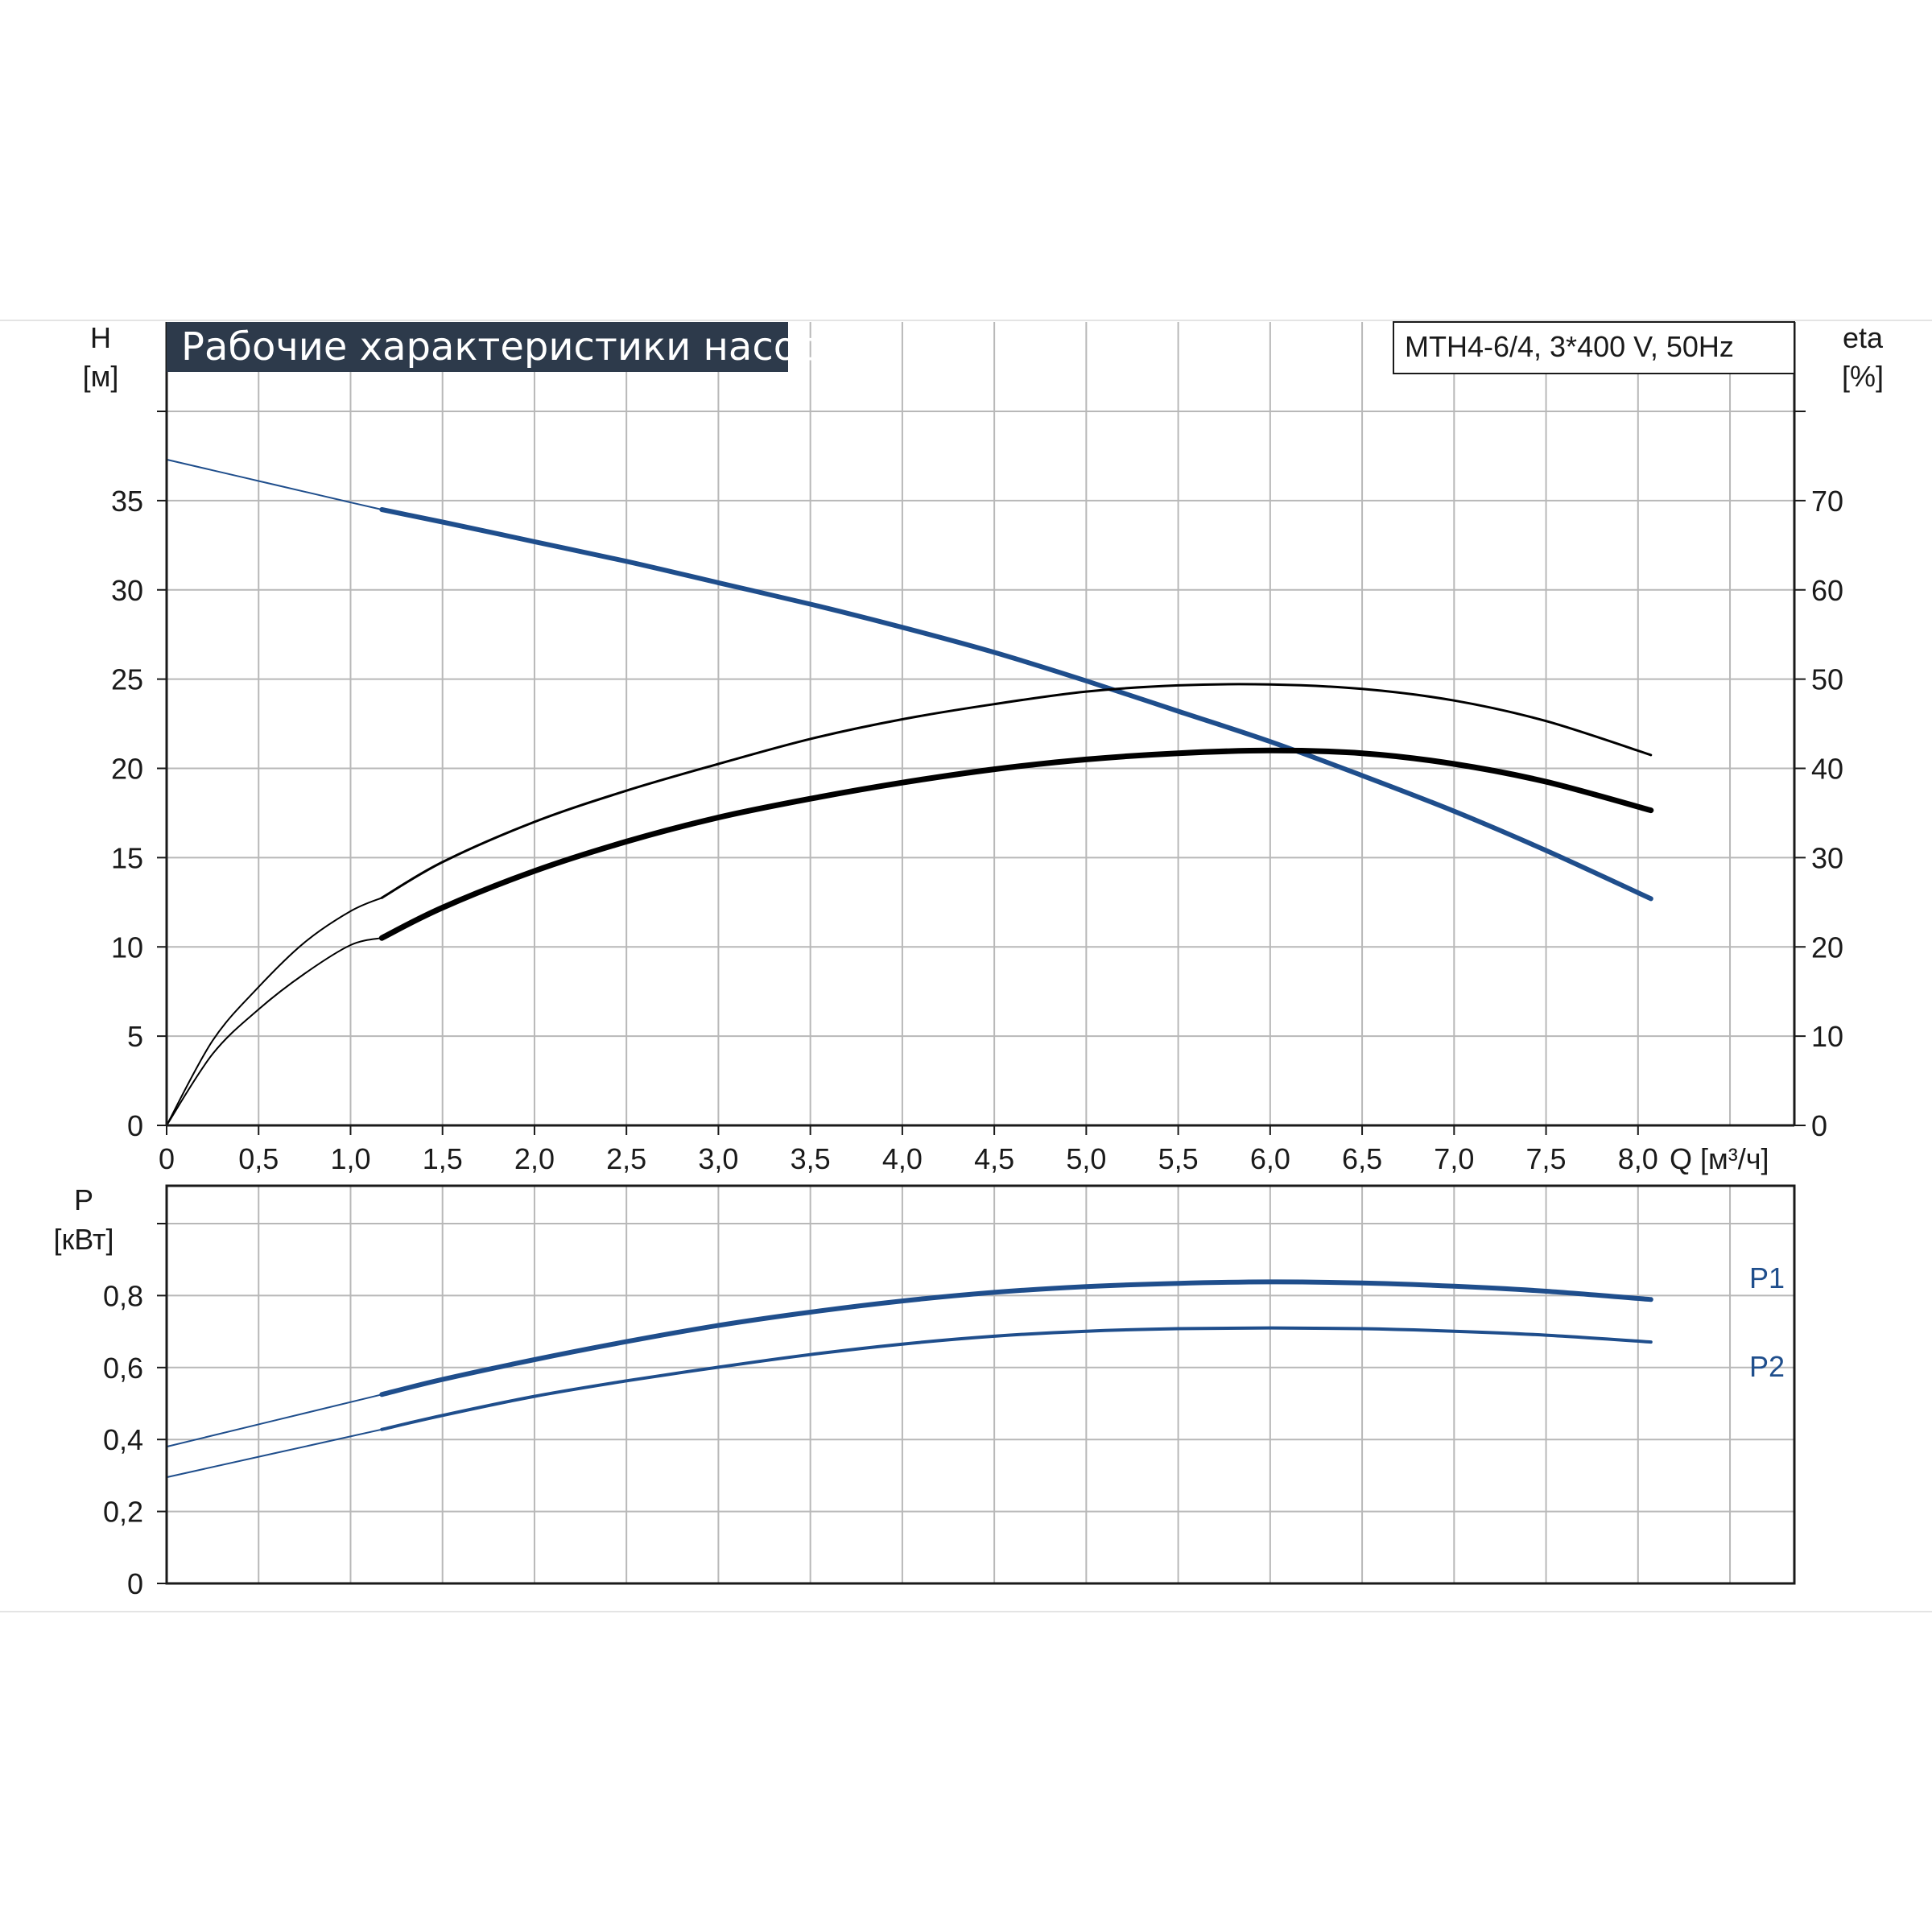 Image resolution: width=1932 pixels, height=1932 pixels. Describe the element at coordinates (135, 1125) in the screenshot. I see `h-tick-label: 0` at that location.